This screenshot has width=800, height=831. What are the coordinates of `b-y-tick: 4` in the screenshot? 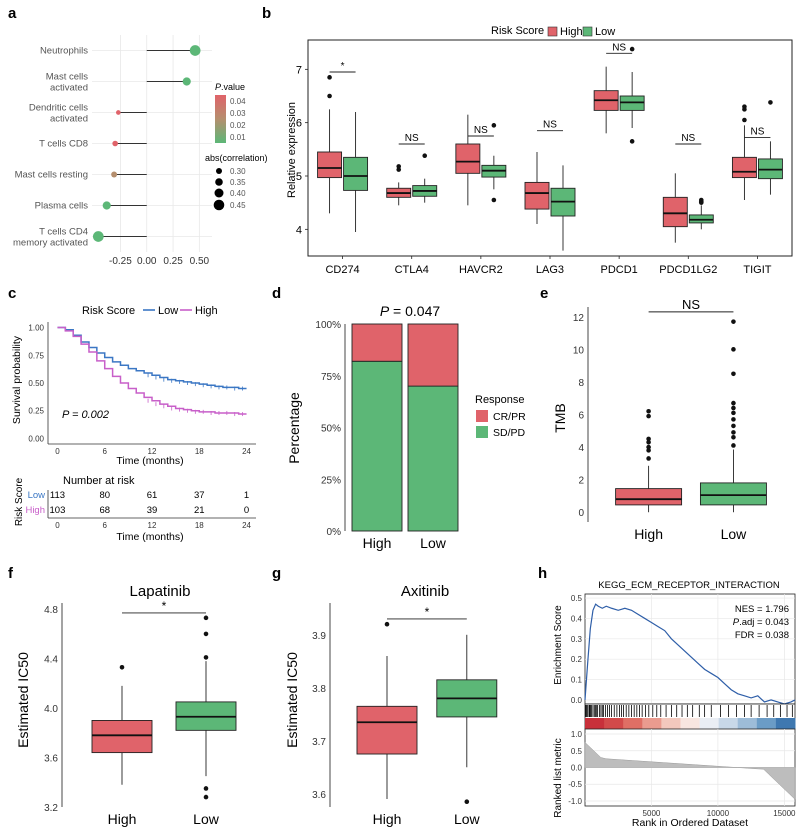 It's located at (299, 230).